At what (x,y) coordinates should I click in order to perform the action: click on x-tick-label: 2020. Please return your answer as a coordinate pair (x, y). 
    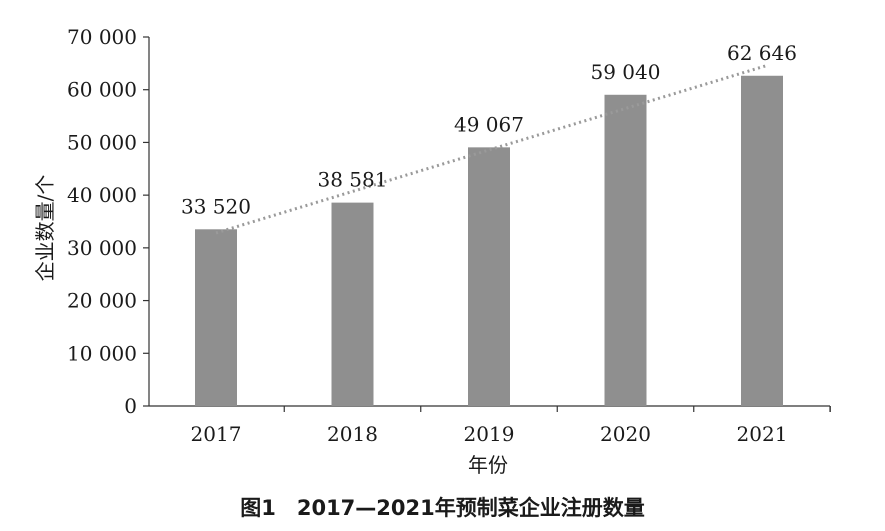
    Looking at the image, I should click on (625, 434).